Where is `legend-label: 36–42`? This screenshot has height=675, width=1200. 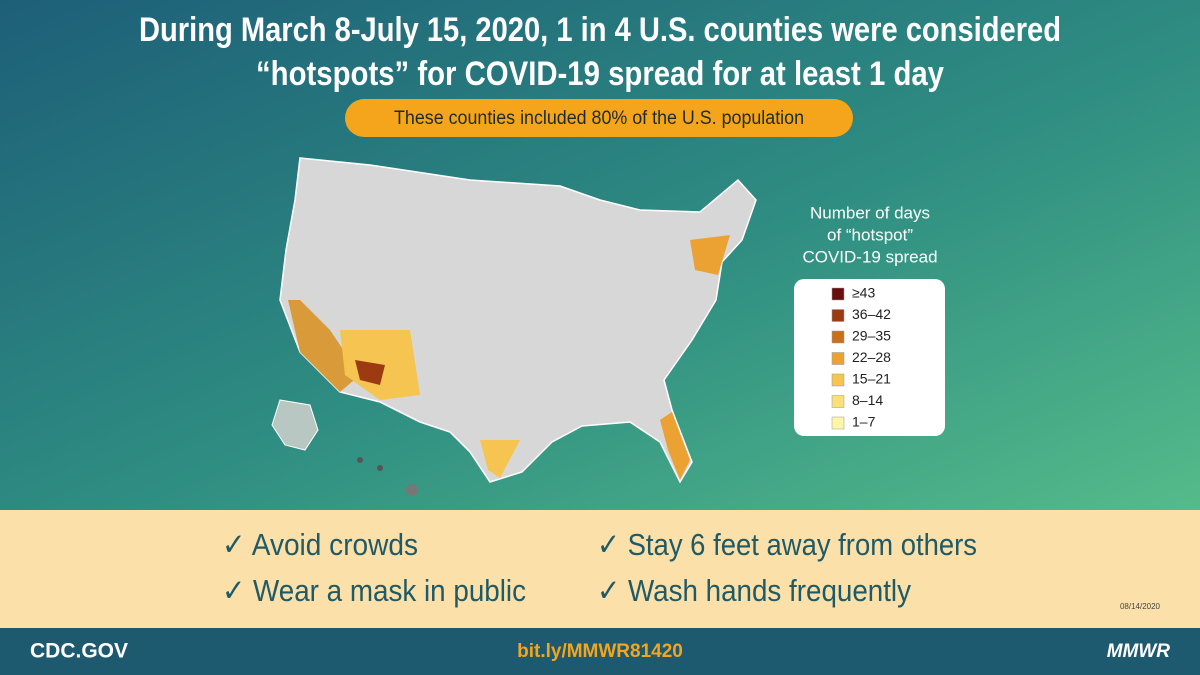 legend-label: 36–42 is located at coordinates (871, 314).